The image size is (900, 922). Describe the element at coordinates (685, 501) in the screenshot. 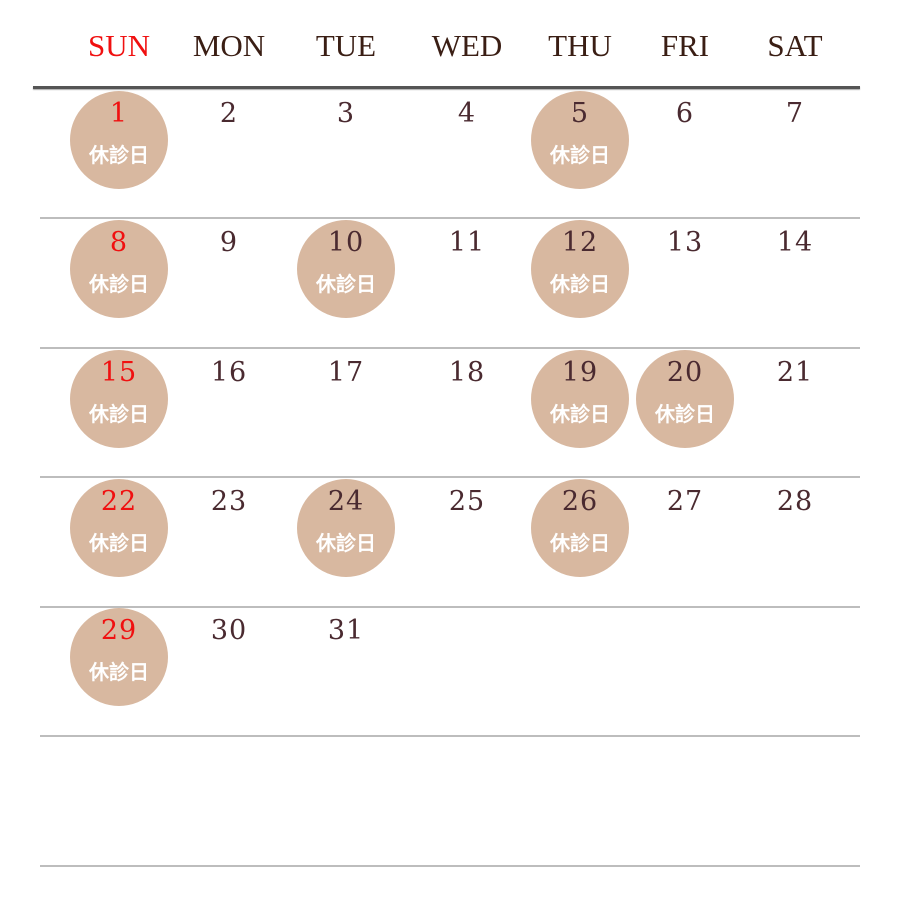

I see `day-number: 27` at that location.